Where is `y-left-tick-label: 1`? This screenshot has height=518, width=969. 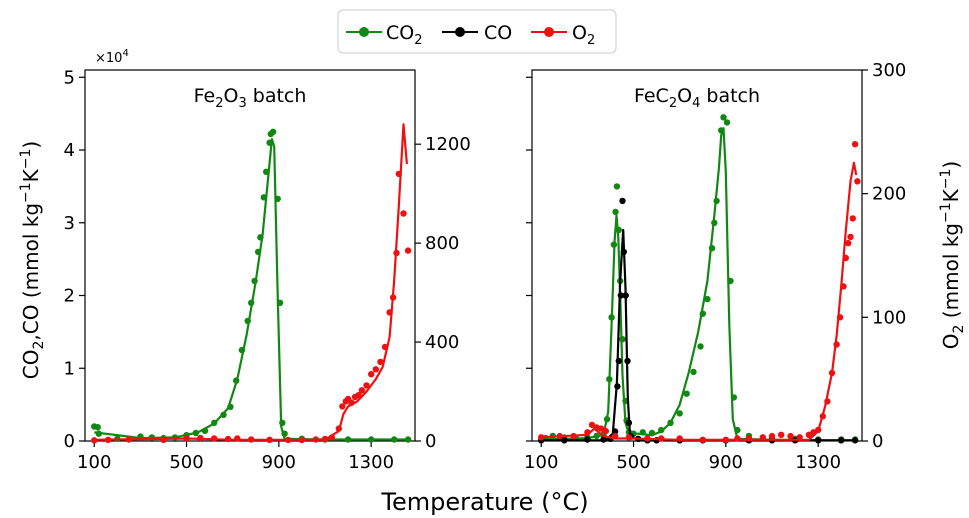 y-left-tick-label: 1 is located at coordinates (69, 368).